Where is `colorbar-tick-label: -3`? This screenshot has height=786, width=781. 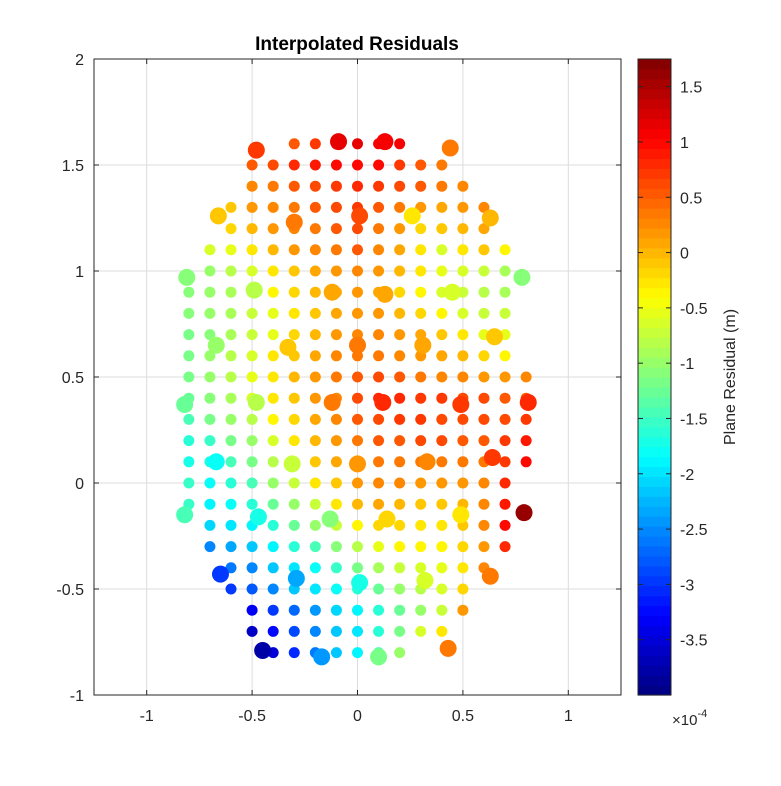 colorbar-tick-label: -3 is located at coordinates (687, 585).